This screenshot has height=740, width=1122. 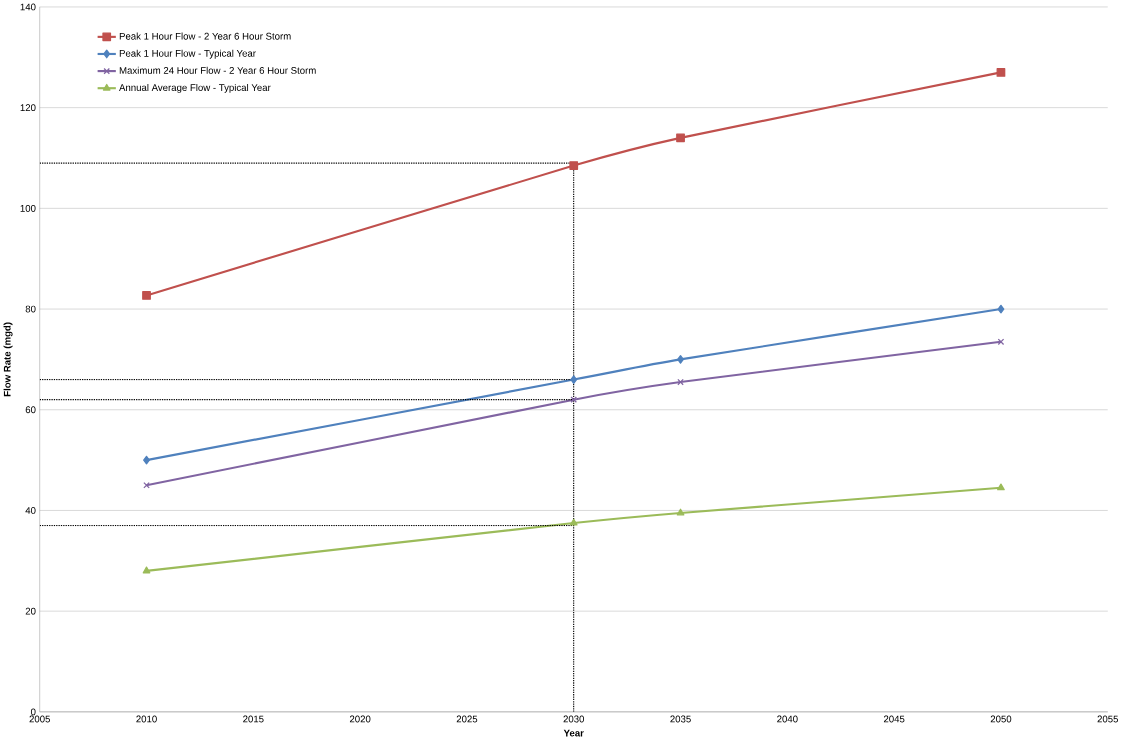 What do you see at coordinates (467, 719) in the screenshot?
I see `x-tick-label: 2025` at bounding box center [467, 719].